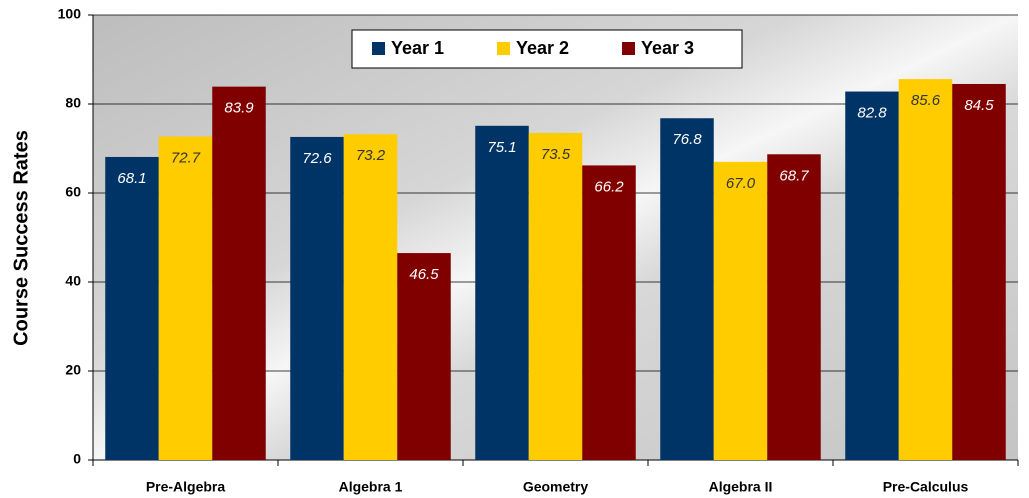 The width and height of the screenshot is (1029, 498). I want to click on x-tick-label: Geometry, so click(556, 487).